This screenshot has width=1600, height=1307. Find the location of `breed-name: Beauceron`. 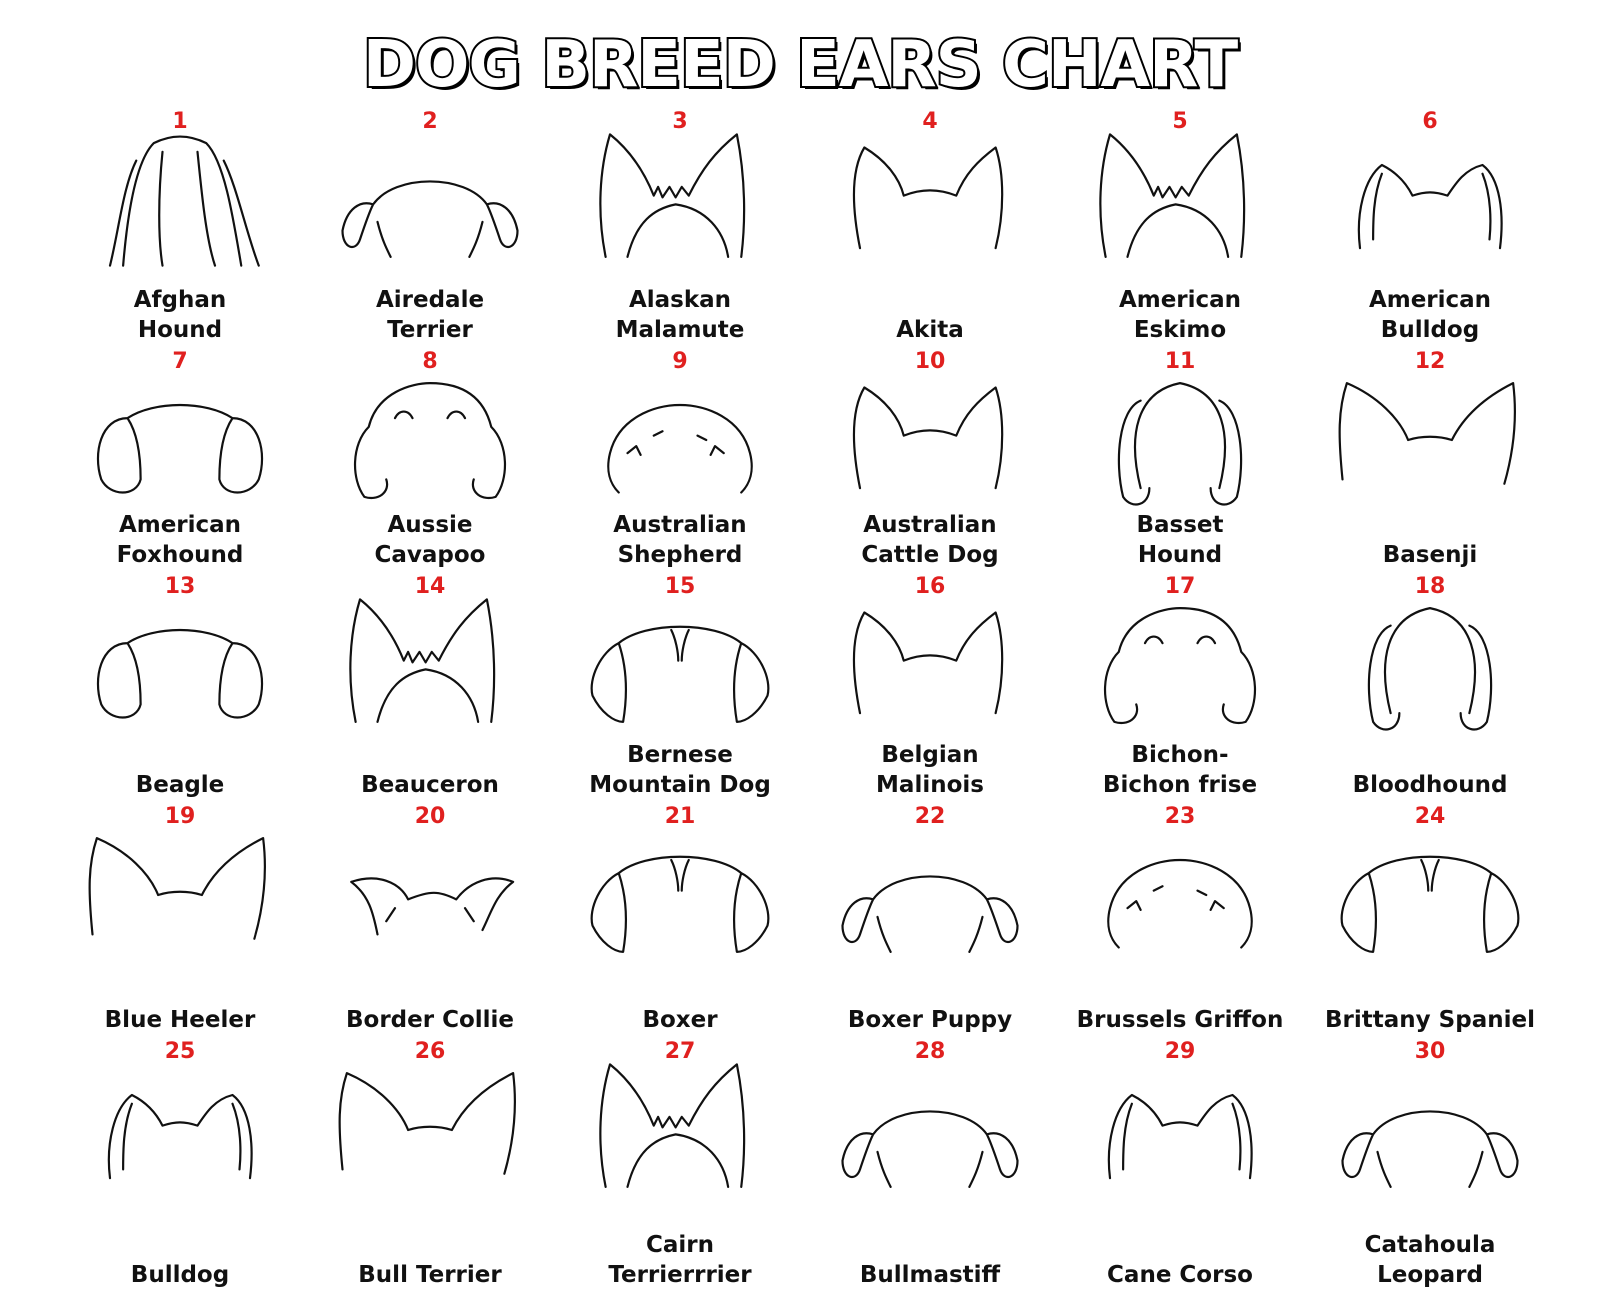

breed-name: Beauceron is located at coordinates (430, 785).